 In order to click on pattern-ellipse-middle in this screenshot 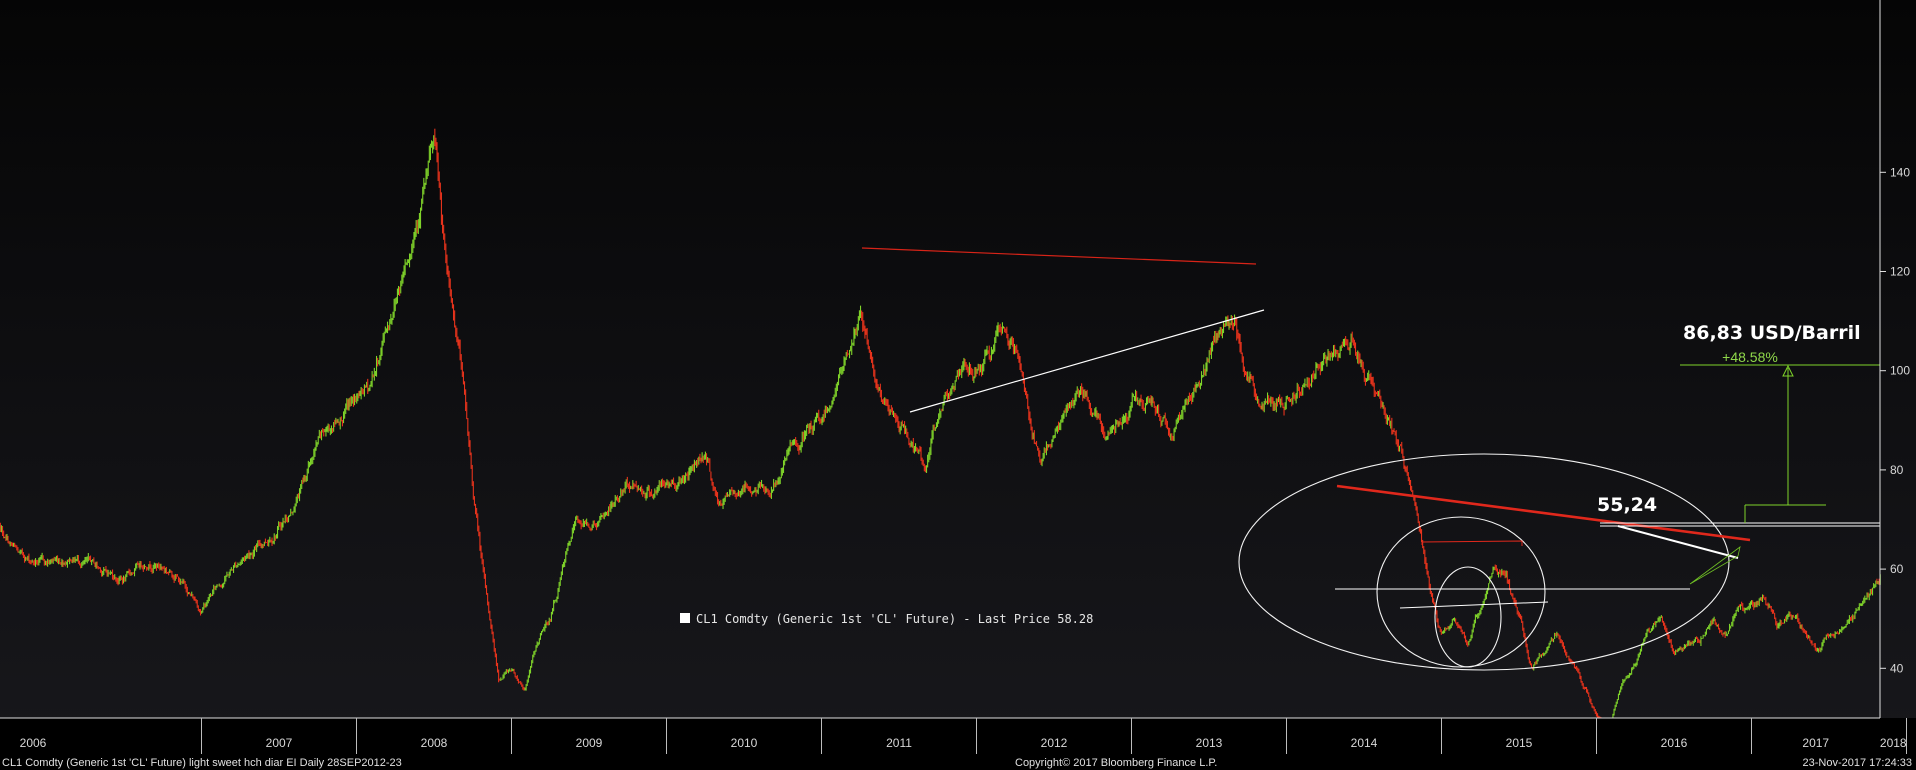, I will do `click(1461, 592)`.